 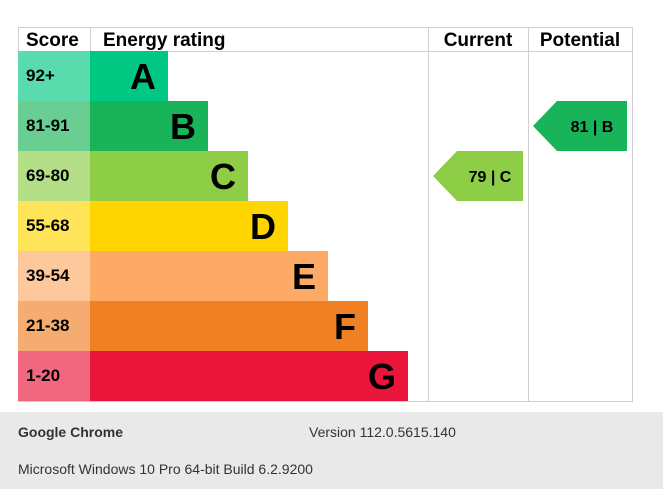 I want to click on rating-arrows: 79 | C 81 | B, so click(x=530, y=151).